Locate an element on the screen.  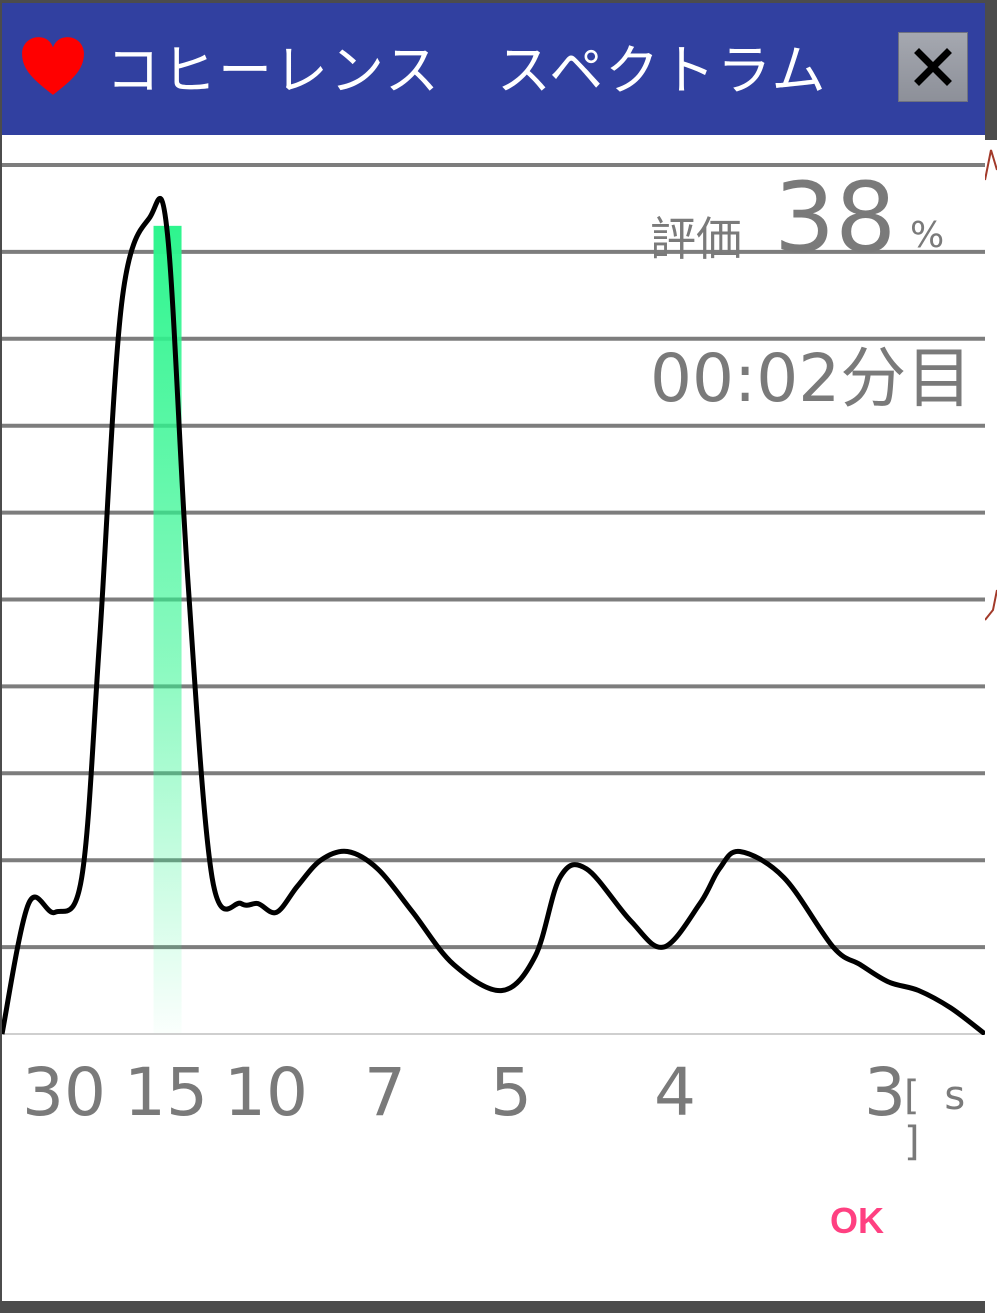
x-tick-label: 4 is located at coordinates (675, 1092).